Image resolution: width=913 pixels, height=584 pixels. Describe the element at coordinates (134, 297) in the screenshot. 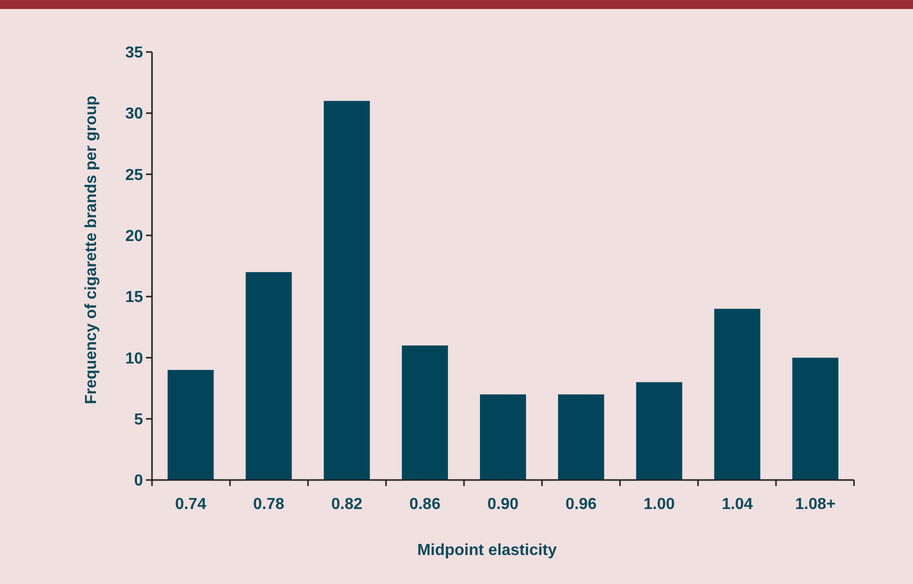

I see `y-tick-label: 15` at that location.